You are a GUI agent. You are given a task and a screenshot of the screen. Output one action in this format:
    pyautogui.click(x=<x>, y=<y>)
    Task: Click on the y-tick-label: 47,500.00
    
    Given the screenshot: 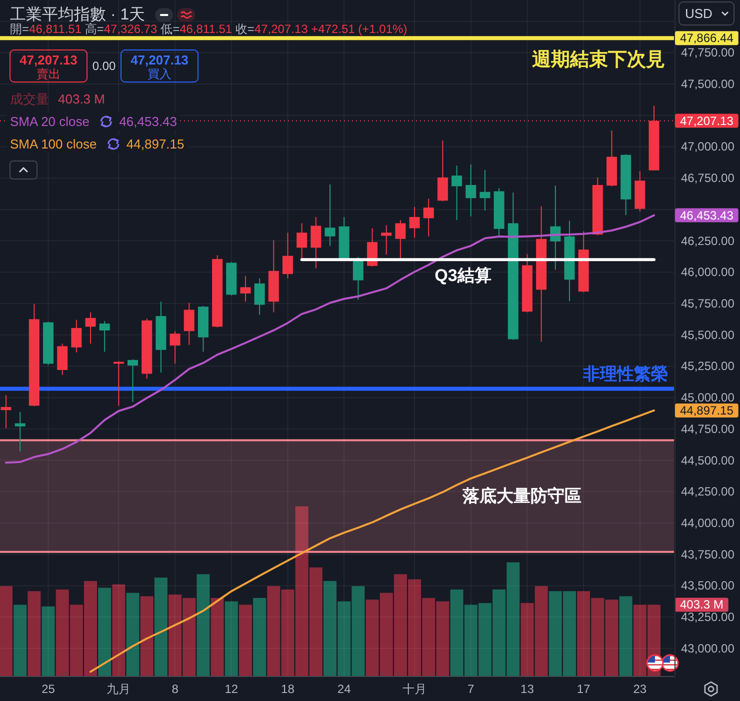 What is the action you would take?
    pyautogui.click(x=708, y=84)
    